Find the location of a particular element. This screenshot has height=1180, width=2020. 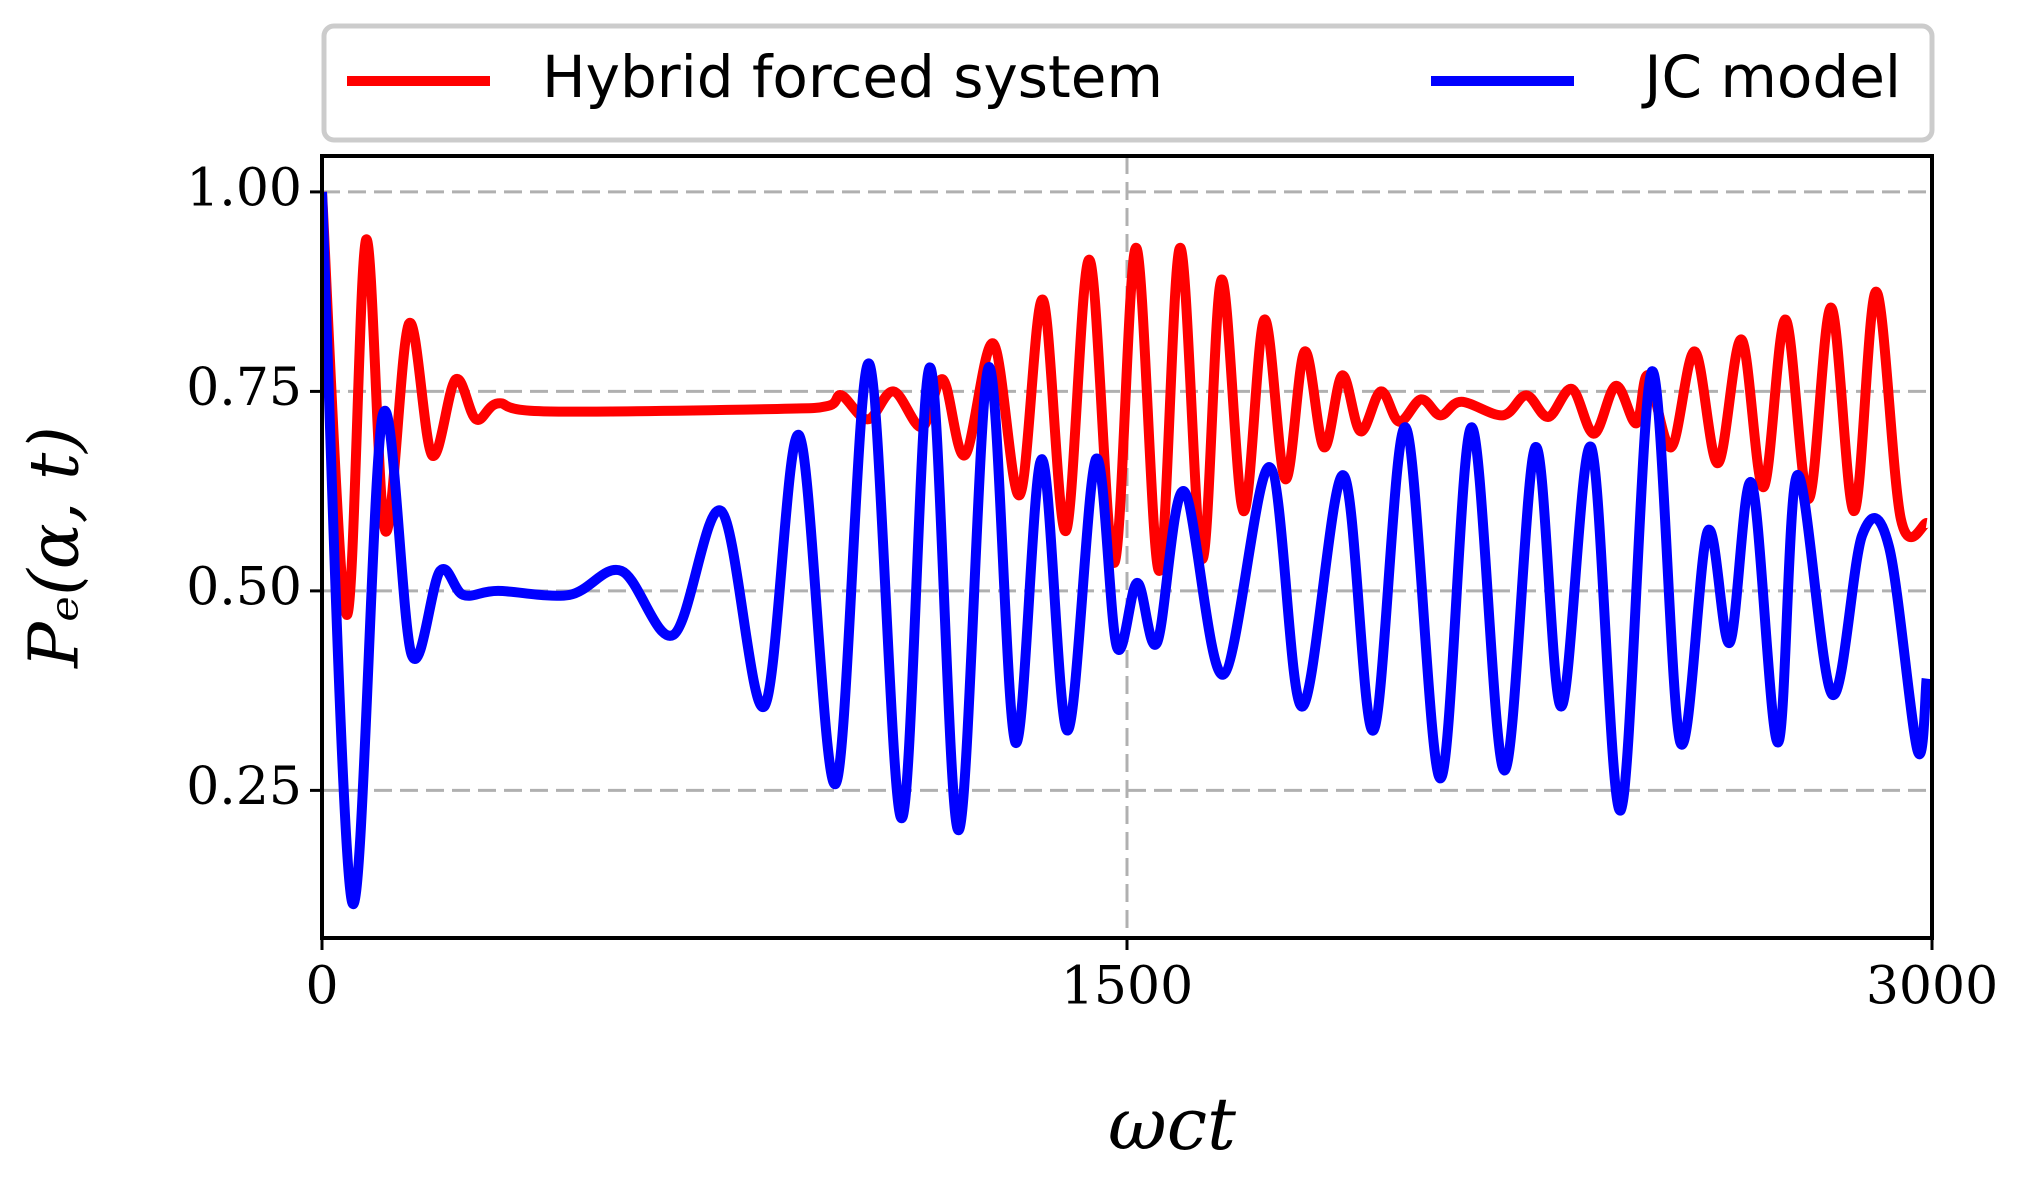

y-axis-label: Pₑ(α, t) is located at coordinates (55, 548).